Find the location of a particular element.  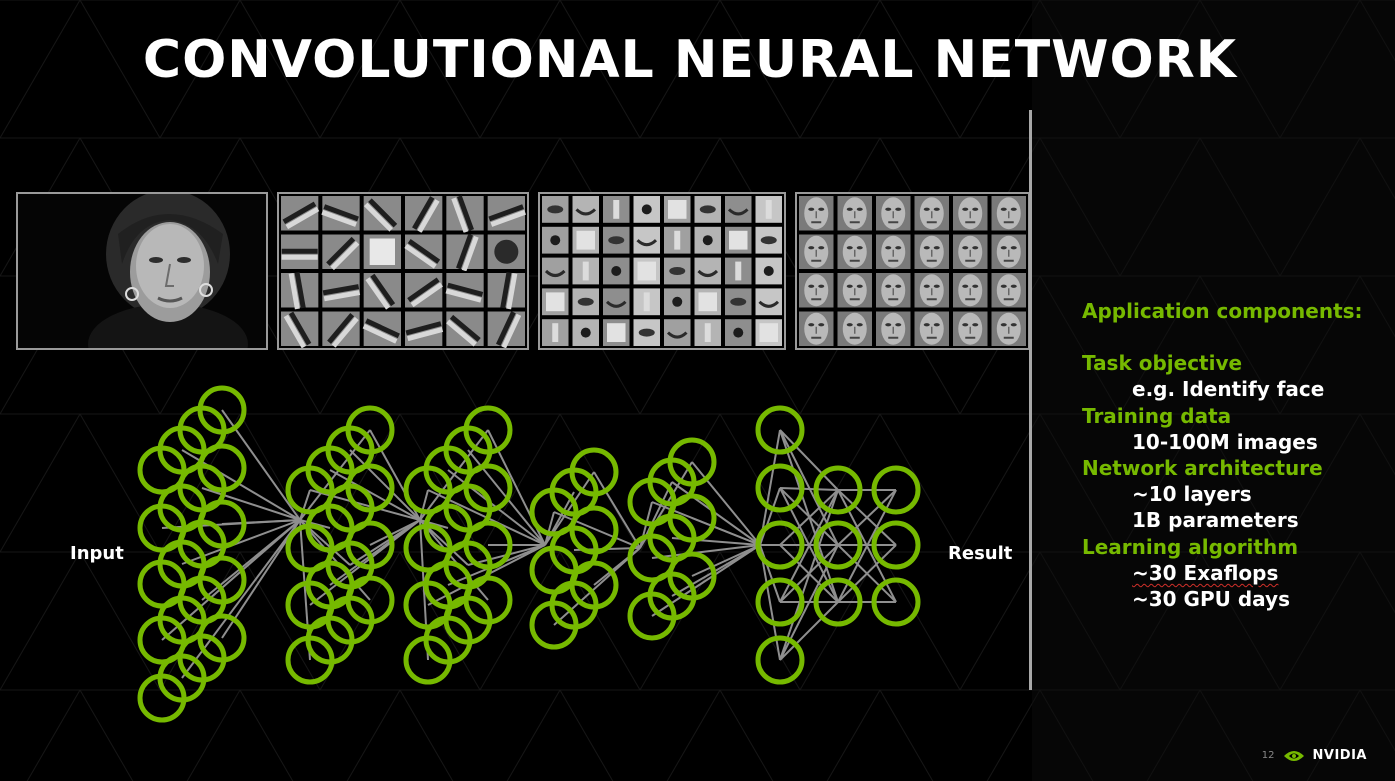

network-layers-value: ~10 layers is located at coordinates (1192, 494).